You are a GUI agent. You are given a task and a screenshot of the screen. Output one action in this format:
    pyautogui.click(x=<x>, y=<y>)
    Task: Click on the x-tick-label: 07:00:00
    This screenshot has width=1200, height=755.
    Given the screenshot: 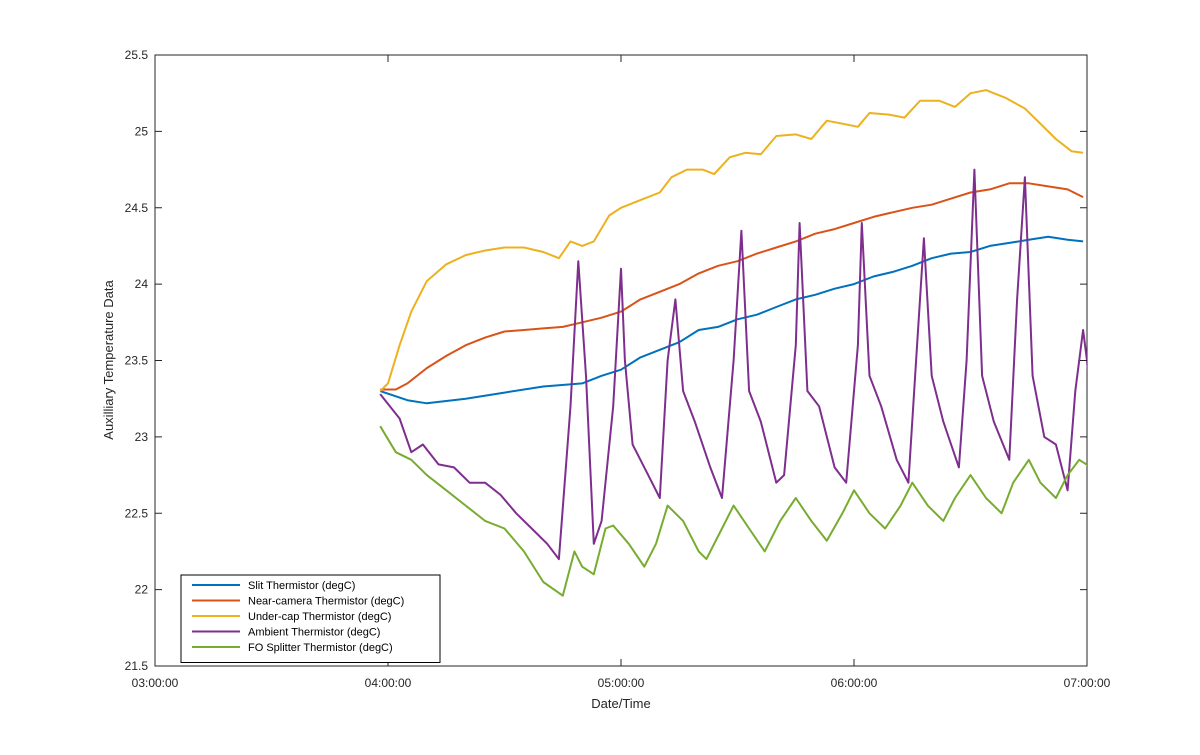 What is the action you would take?
    pyautogui.click(x=1087, y=683)
    